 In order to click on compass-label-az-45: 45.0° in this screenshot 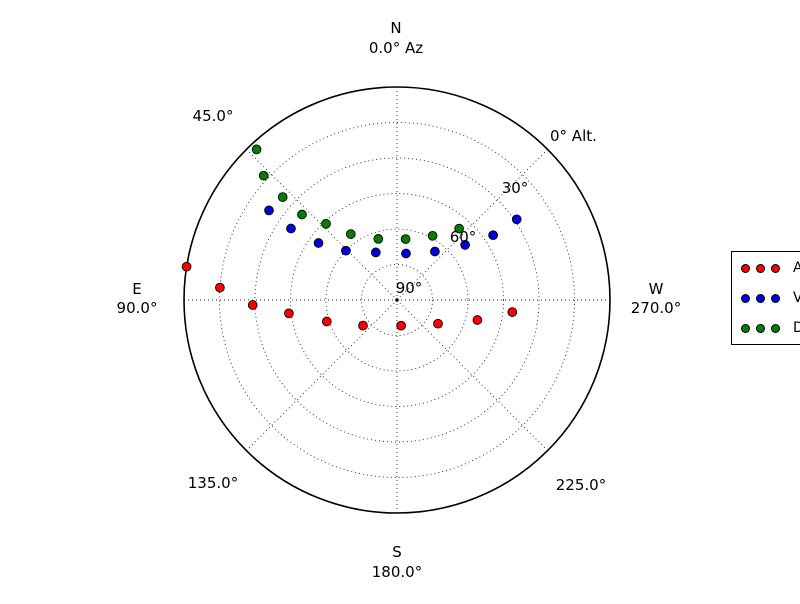, I will do `click(213, 116)`.